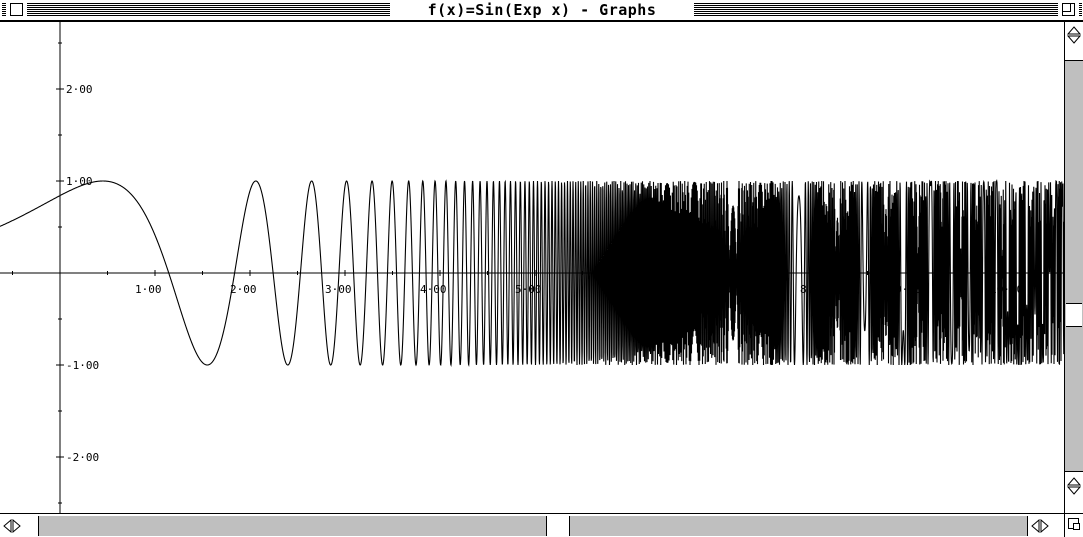 The height and width of the screenshot is (537, 1083). Describe the element at coordinates (148, 289) in the screenshot. I see `x-tick-label: 1·00` at that location.